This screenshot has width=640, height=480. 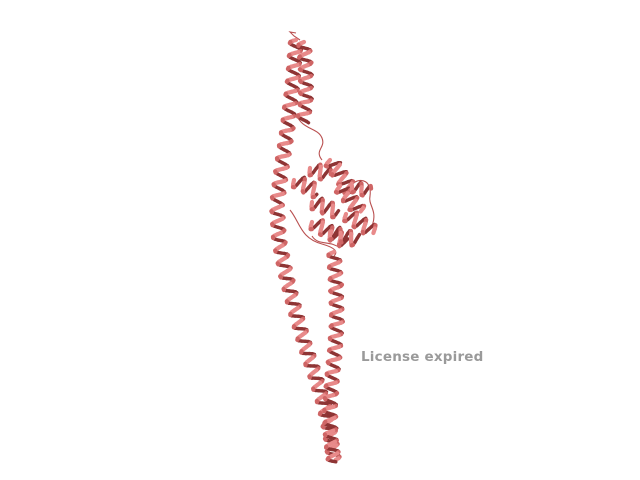 I want to click on helix-globule-1-segment, so click(x=303, y=192).